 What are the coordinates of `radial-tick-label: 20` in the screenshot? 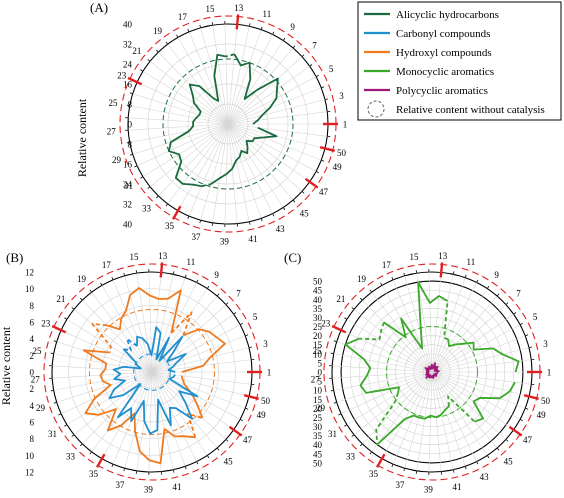 It's located at (318, 336).